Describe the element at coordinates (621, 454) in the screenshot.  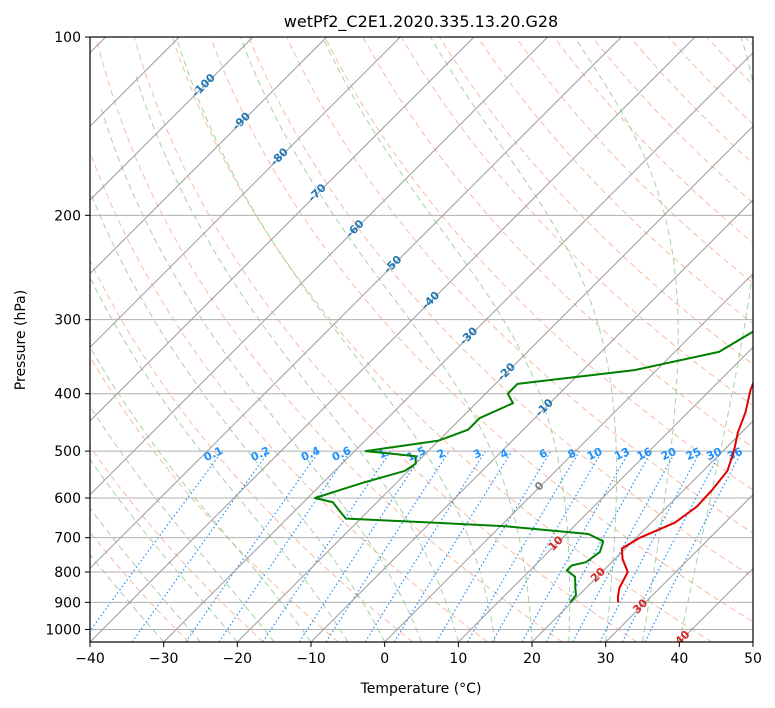
I see `mixing-ratio-label: 13` at that location.